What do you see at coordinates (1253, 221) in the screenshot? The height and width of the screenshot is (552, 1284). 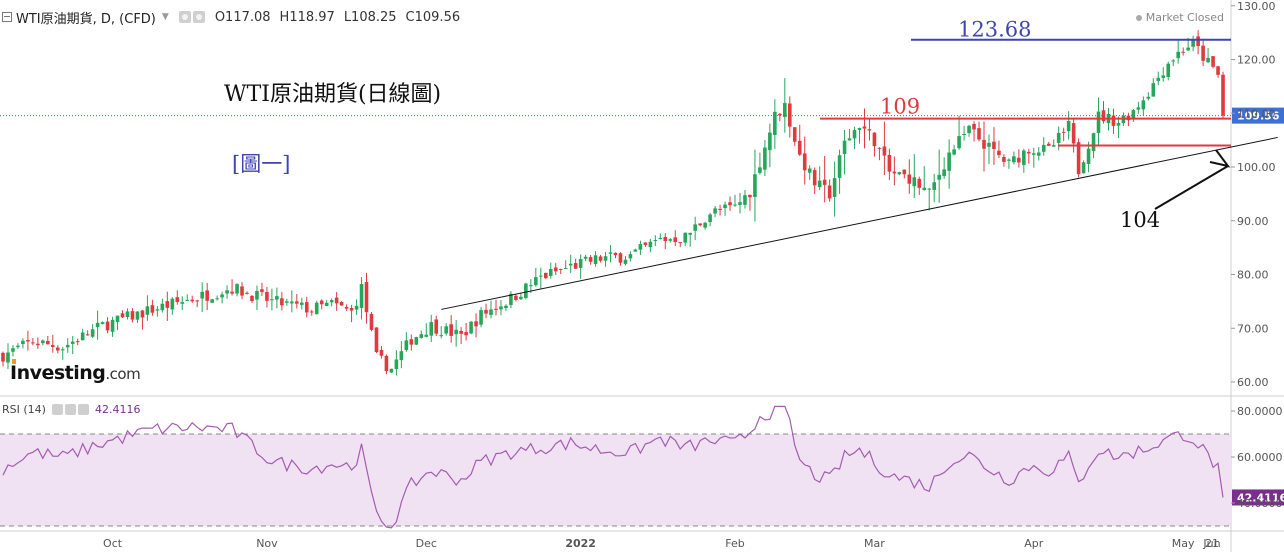 I see `price-axis-label: 90.00` at bounding box center [1253, 221].